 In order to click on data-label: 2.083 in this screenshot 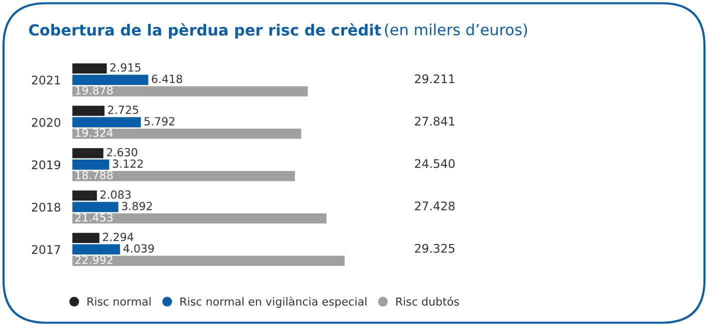, I will do `click(115, 194)`.